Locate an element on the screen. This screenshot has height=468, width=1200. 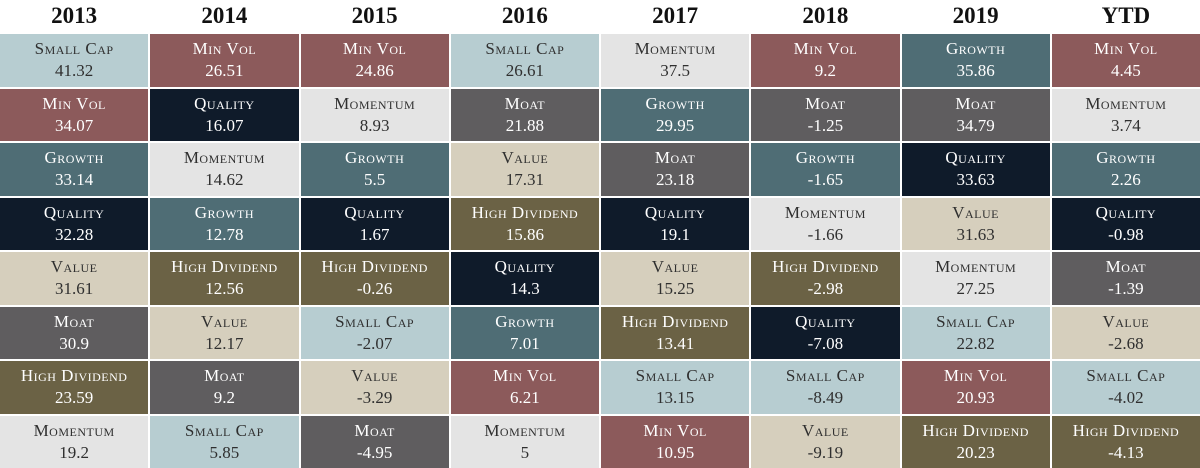
year-header: 2016 is located at coordinates (524, 15).